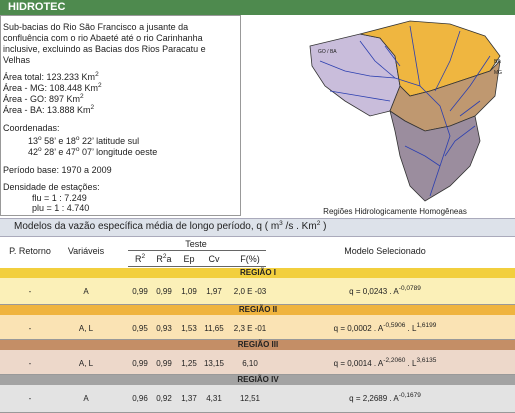  Describe the element at coordinates (59, 198) in the screenshot. I see `density: flu = 1 : 7.249` at that location.